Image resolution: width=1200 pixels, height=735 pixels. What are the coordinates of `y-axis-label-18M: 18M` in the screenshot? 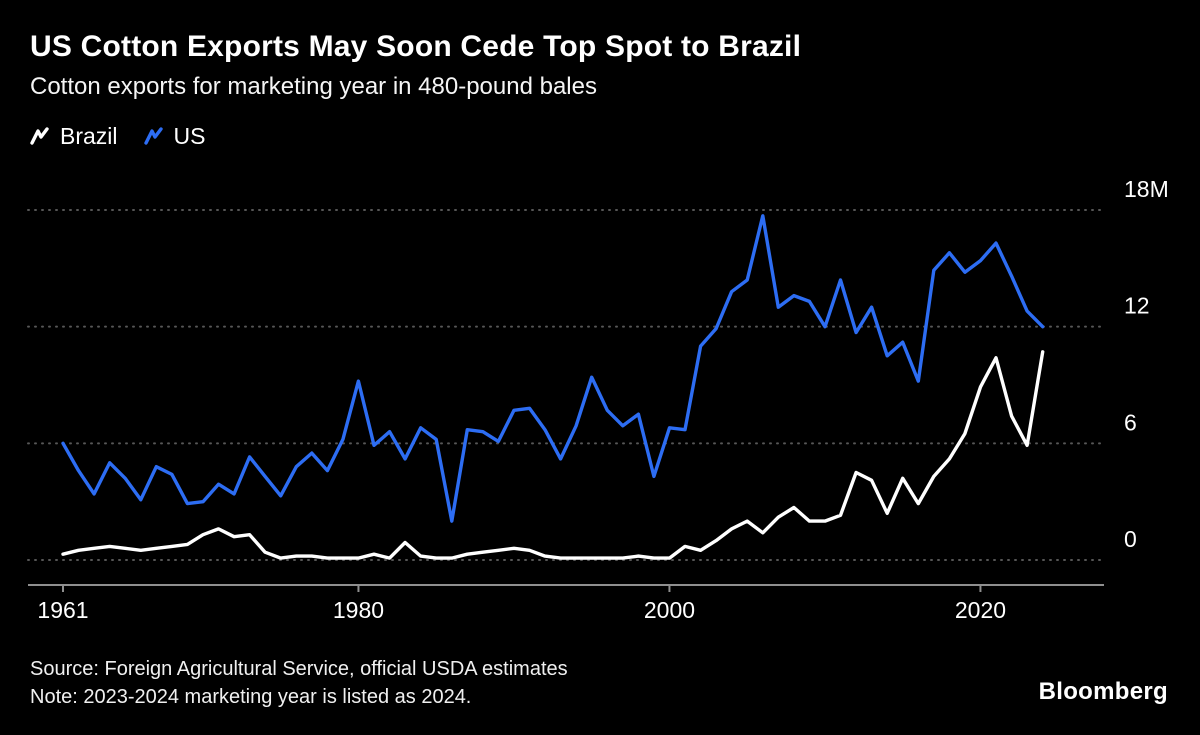 It's located at (1146, 189).